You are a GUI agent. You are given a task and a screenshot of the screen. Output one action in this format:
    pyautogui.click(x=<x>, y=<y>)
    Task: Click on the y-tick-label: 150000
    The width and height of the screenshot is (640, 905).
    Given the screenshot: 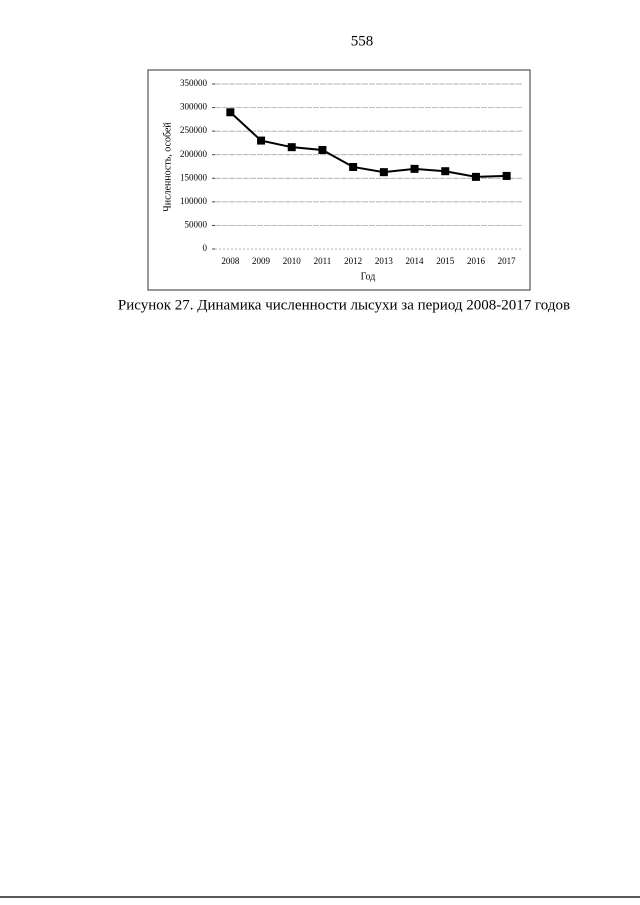 What is the action you would take?
    pyautogui.click(x=194, y=177)
    